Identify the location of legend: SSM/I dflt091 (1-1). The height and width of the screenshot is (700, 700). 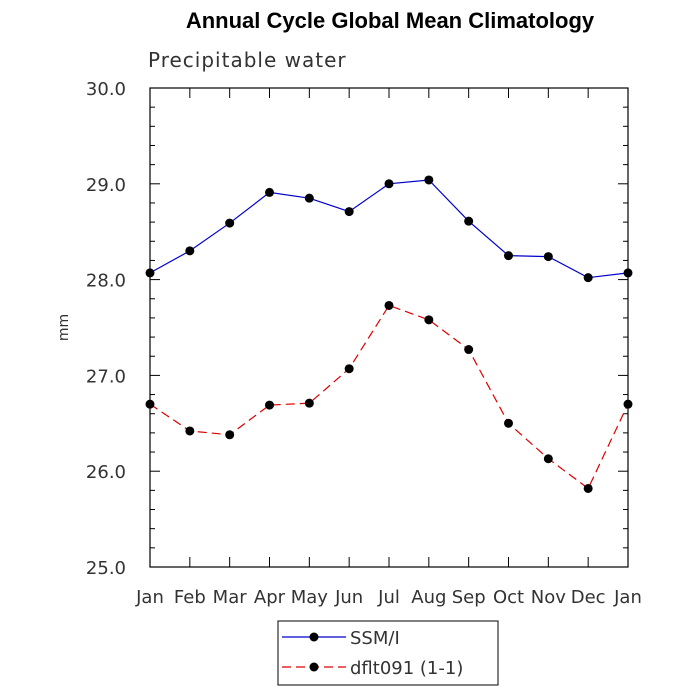
(388, 653).